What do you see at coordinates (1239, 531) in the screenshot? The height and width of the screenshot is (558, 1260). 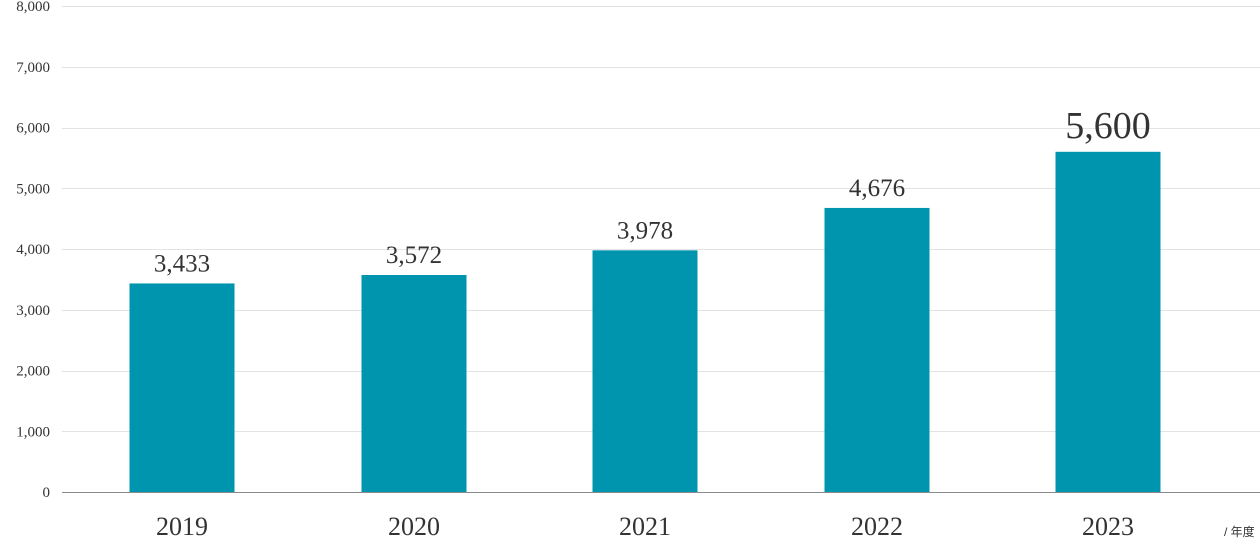 I see `x-axis-unit: / 年度` at bounding box center [1239, 531].